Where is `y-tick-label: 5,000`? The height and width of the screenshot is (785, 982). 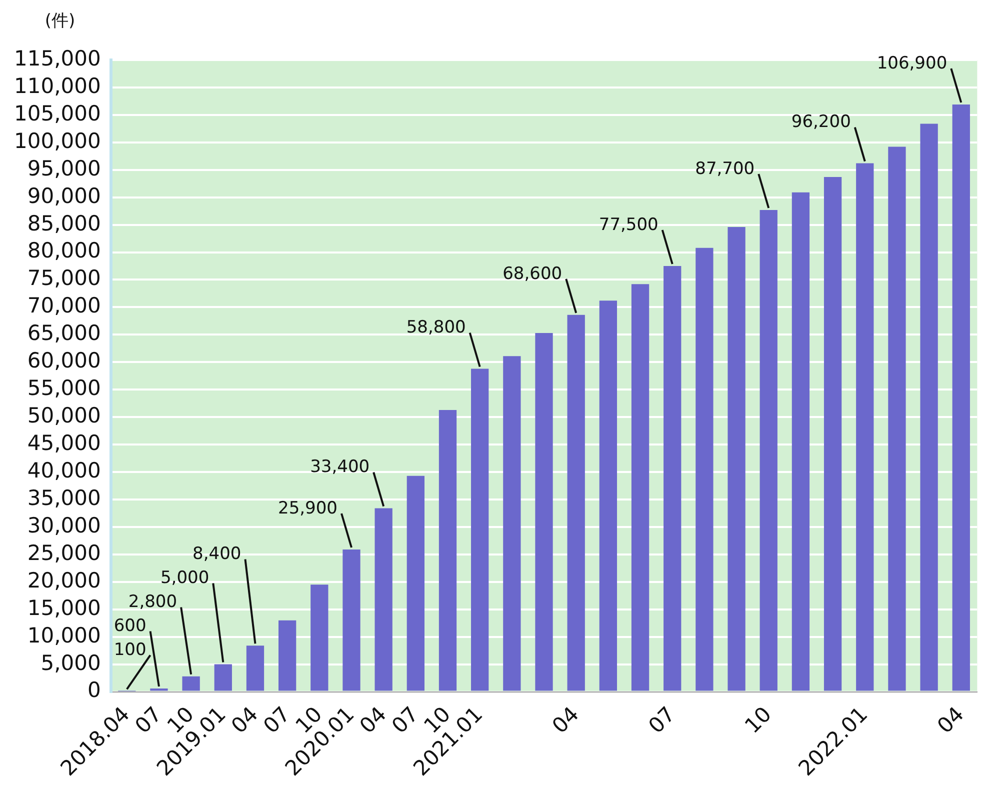
y-tick-label: 5,000 is located at coordinates (70, 662).